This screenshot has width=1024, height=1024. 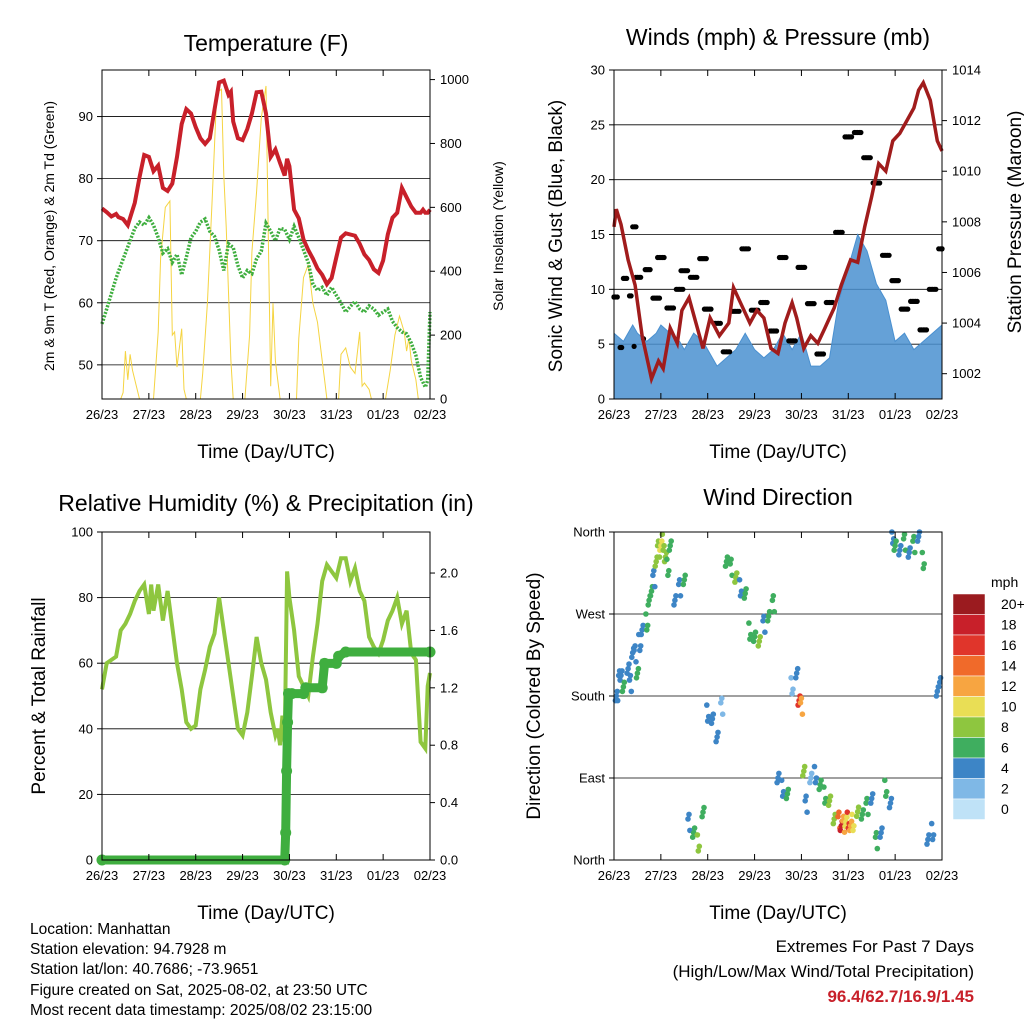 I want to click on y-tick-label: North, so click(x=589, y=860).